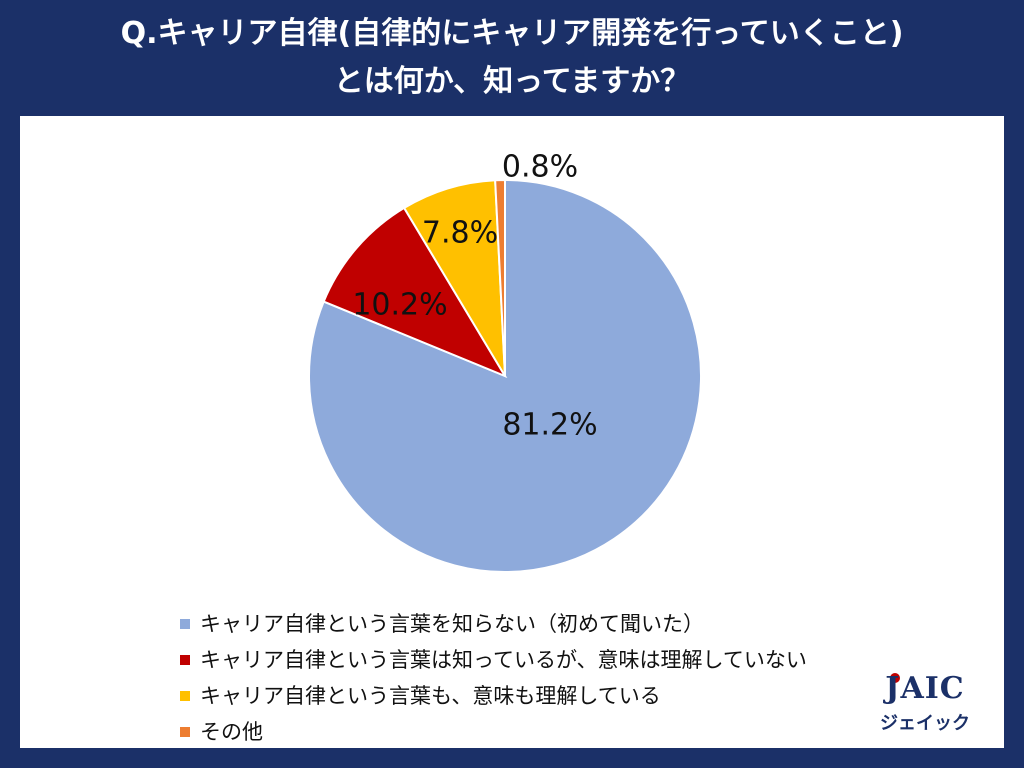  I want to click on legend-item-0: キャリア自律という言葉を知らない（初めて聞いた）, so click(493, 624).